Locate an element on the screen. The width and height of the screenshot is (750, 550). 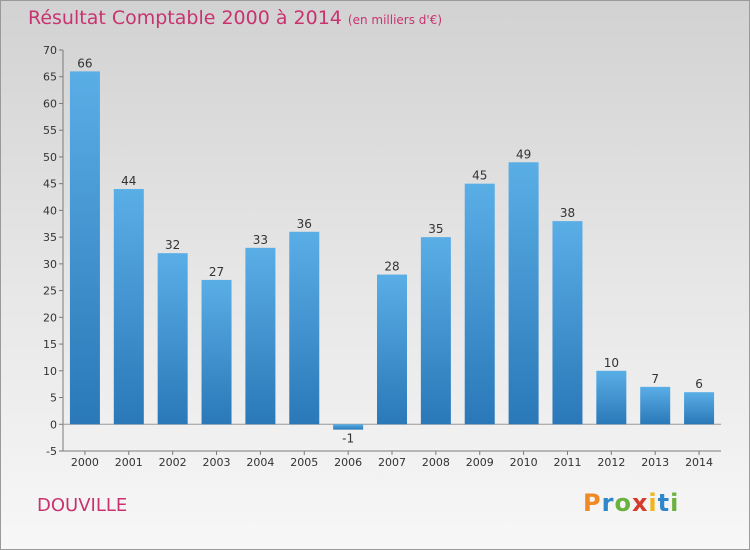
bar-2001 is located at coordinates (128, 307).